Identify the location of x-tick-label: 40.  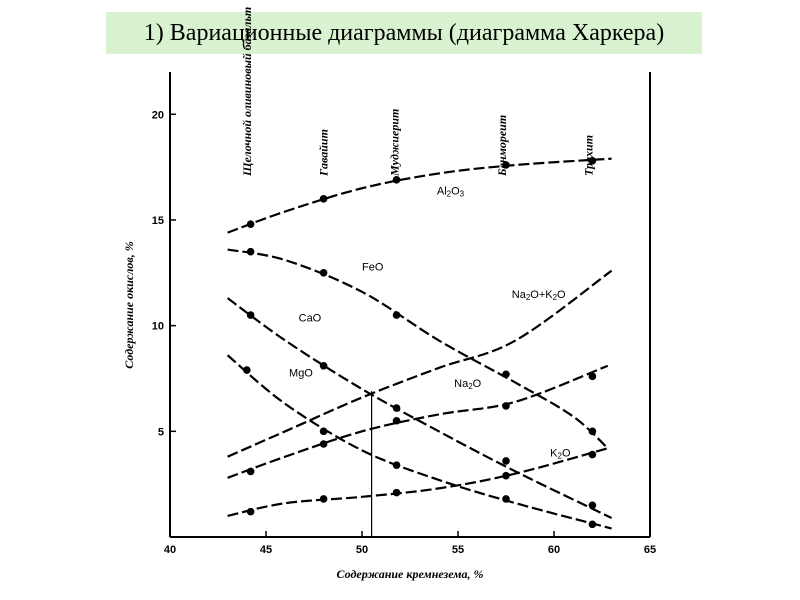
(170, 550).